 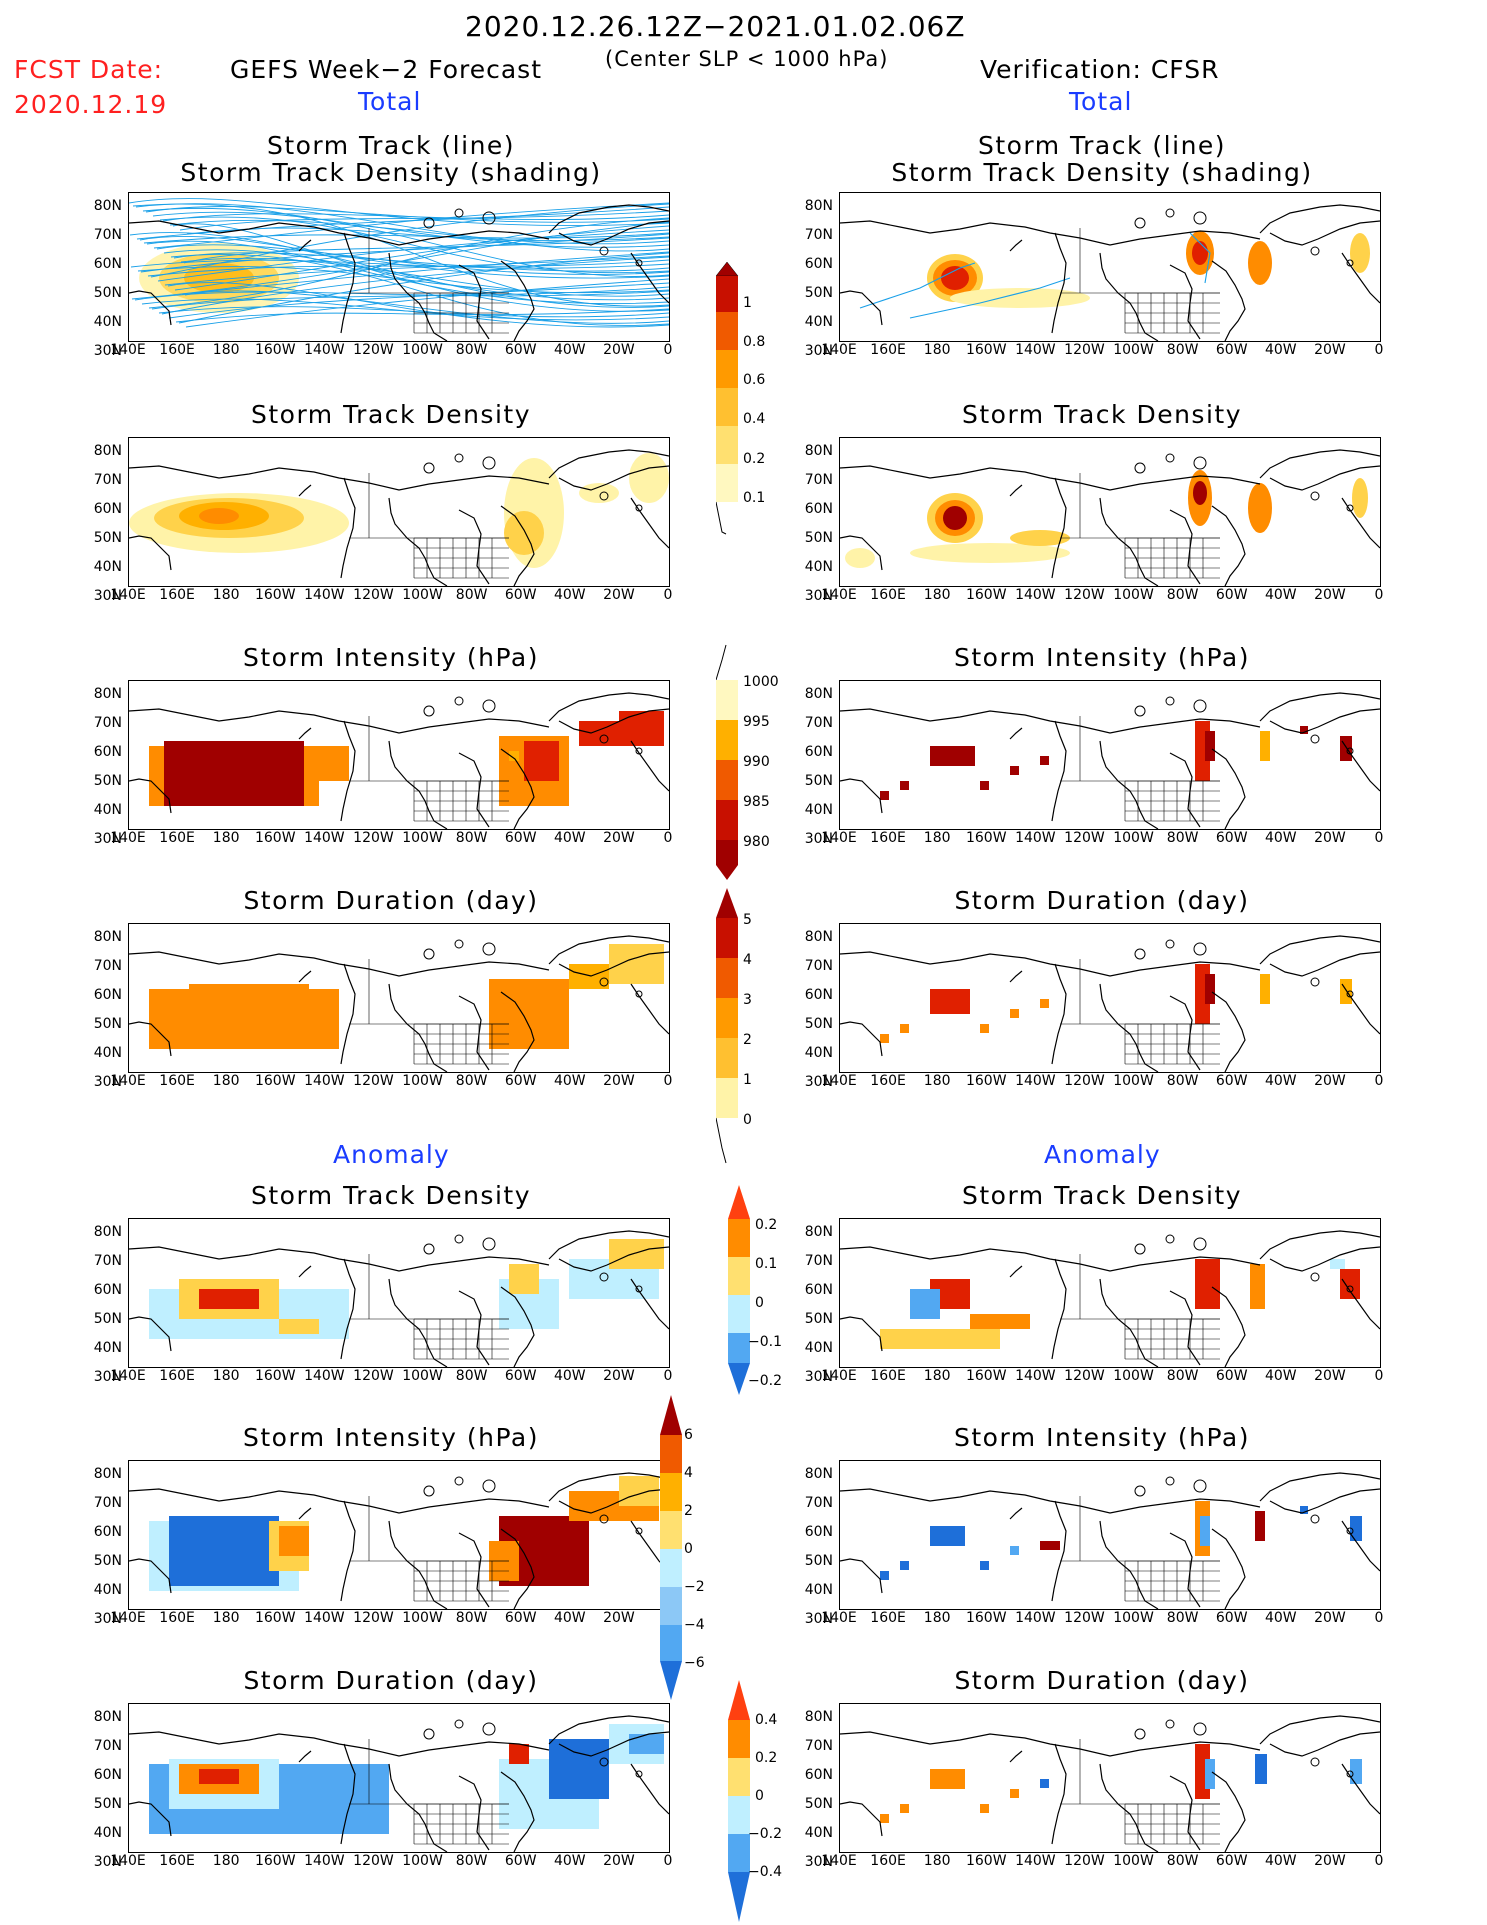 I want to click on cb6-label-3: −0.2, so click(x=765, y=1834).